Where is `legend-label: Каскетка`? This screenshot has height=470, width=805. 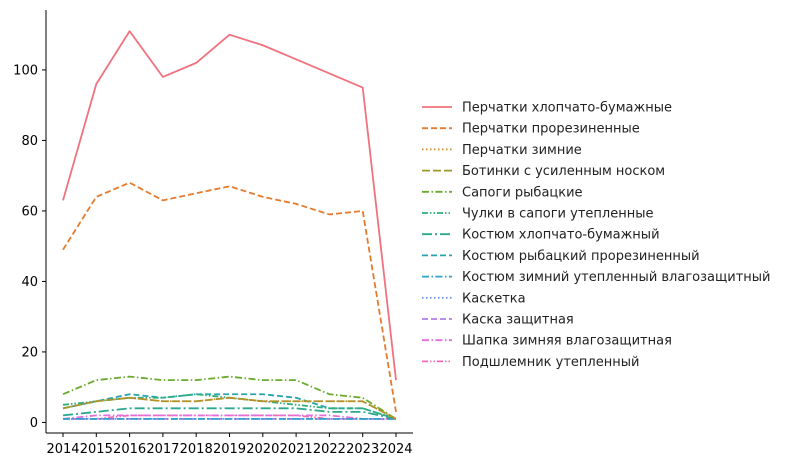 legend-label: Каскетка is located at coordinates (494, 298).